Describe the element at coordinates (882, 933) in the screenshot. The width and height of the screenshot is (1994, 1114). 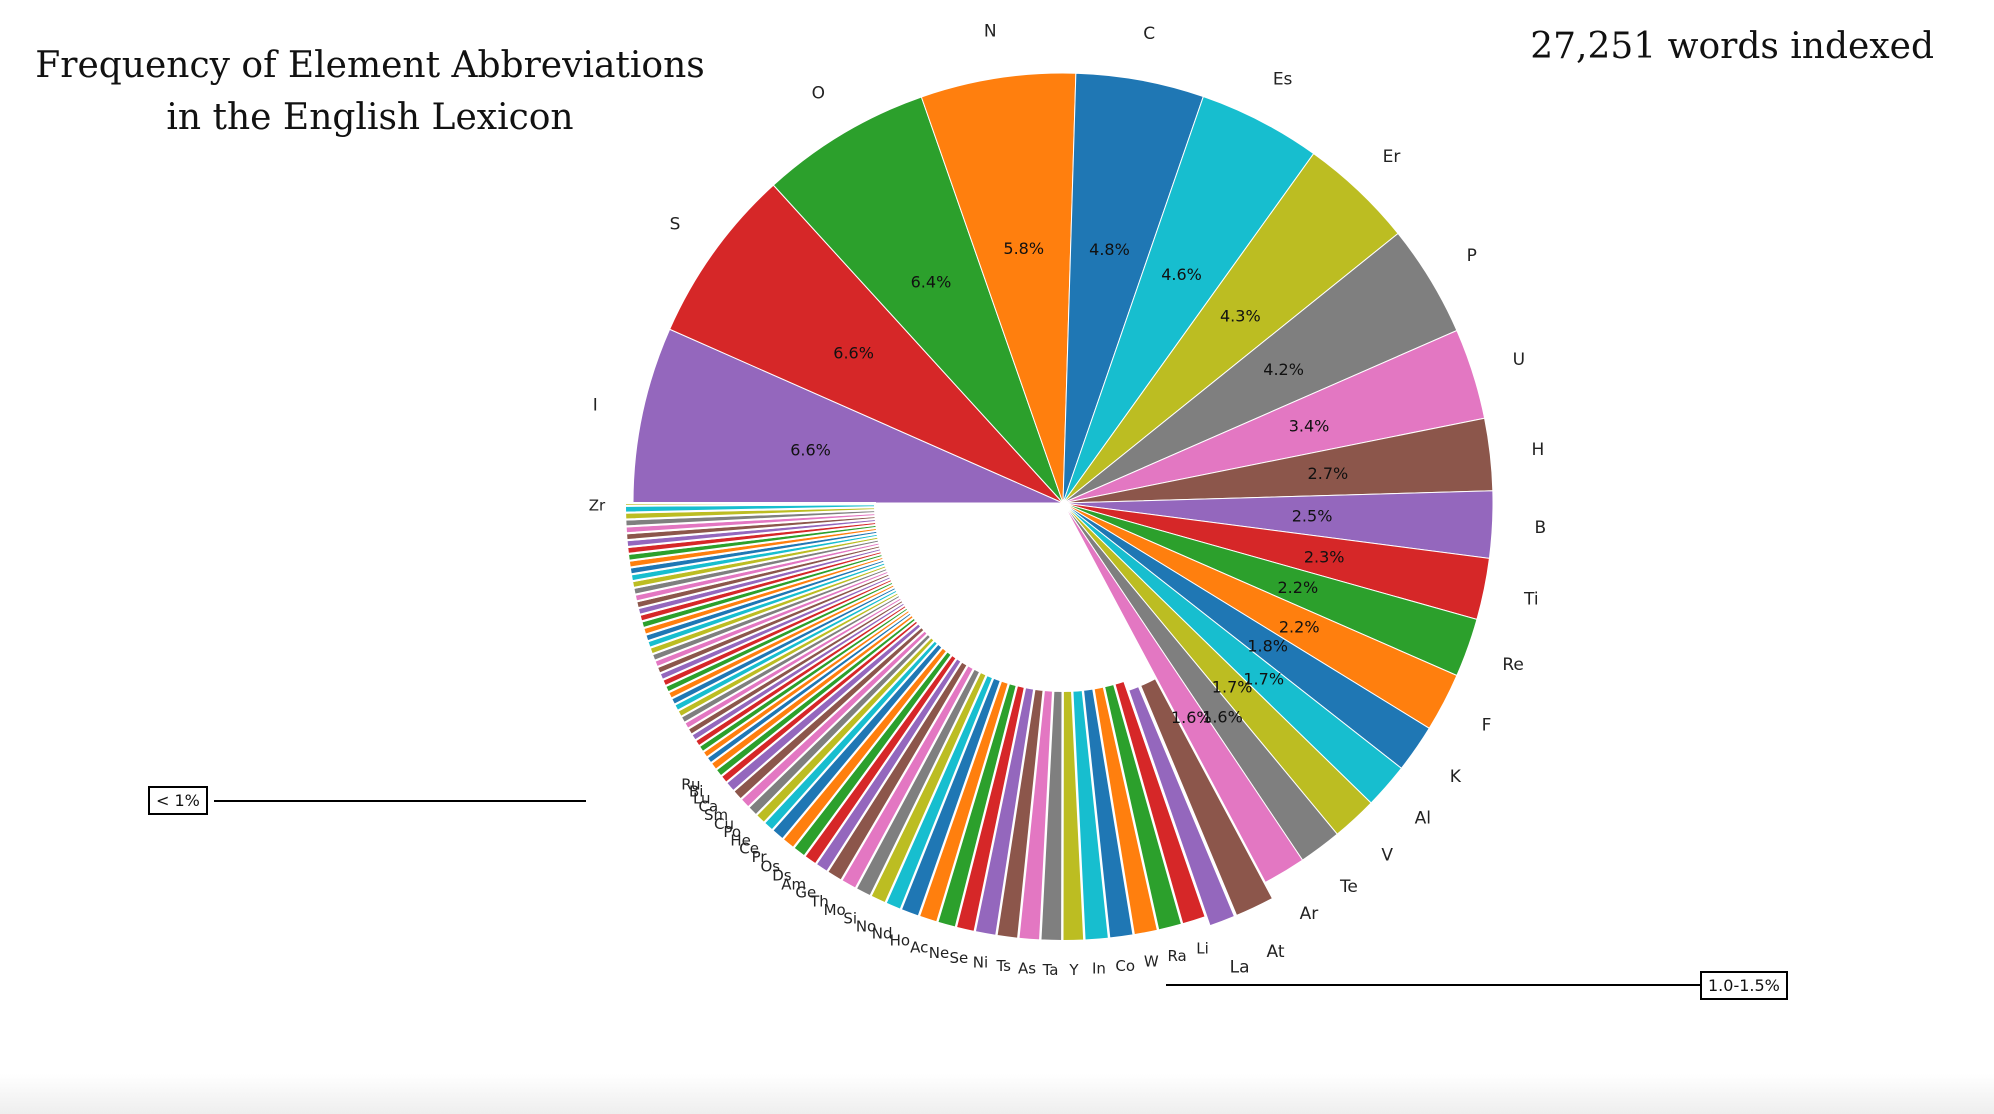
I see `slice-label-nd: Nd` at that location.